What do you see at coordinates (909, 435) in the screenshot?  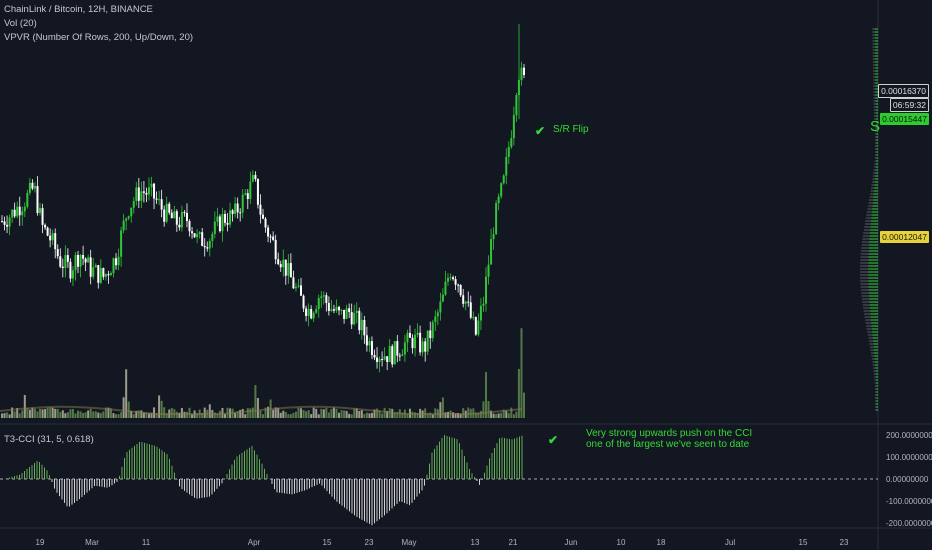 I see `cci-tick-label: 200.00000000` at bounding box center [909, 435].